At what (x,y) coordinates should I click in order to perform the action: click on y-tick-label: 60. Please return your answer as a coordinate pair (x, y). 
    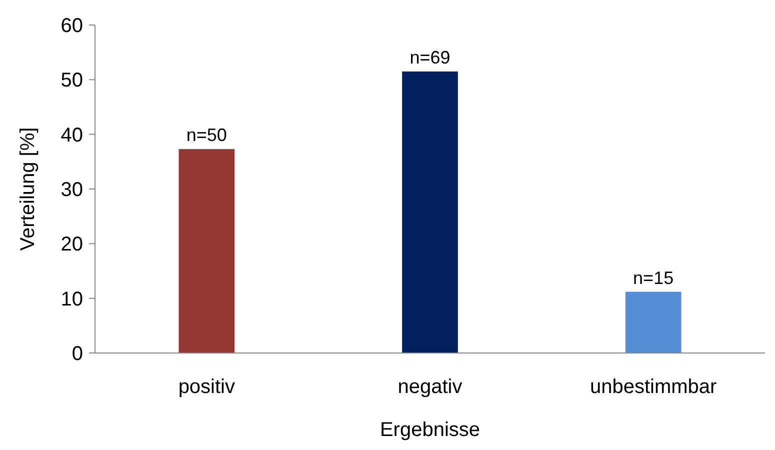
    Looking at the image, I should click on (71, 26).